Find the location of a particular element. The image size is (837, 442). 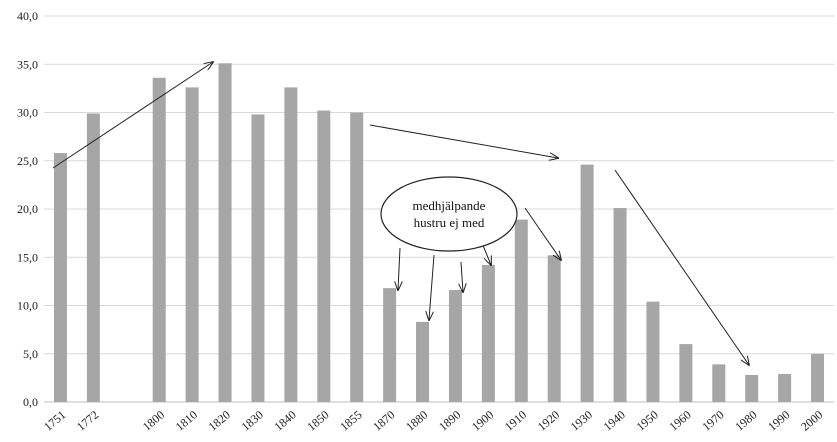

bar-1960 is located at coordinates (686, 373).